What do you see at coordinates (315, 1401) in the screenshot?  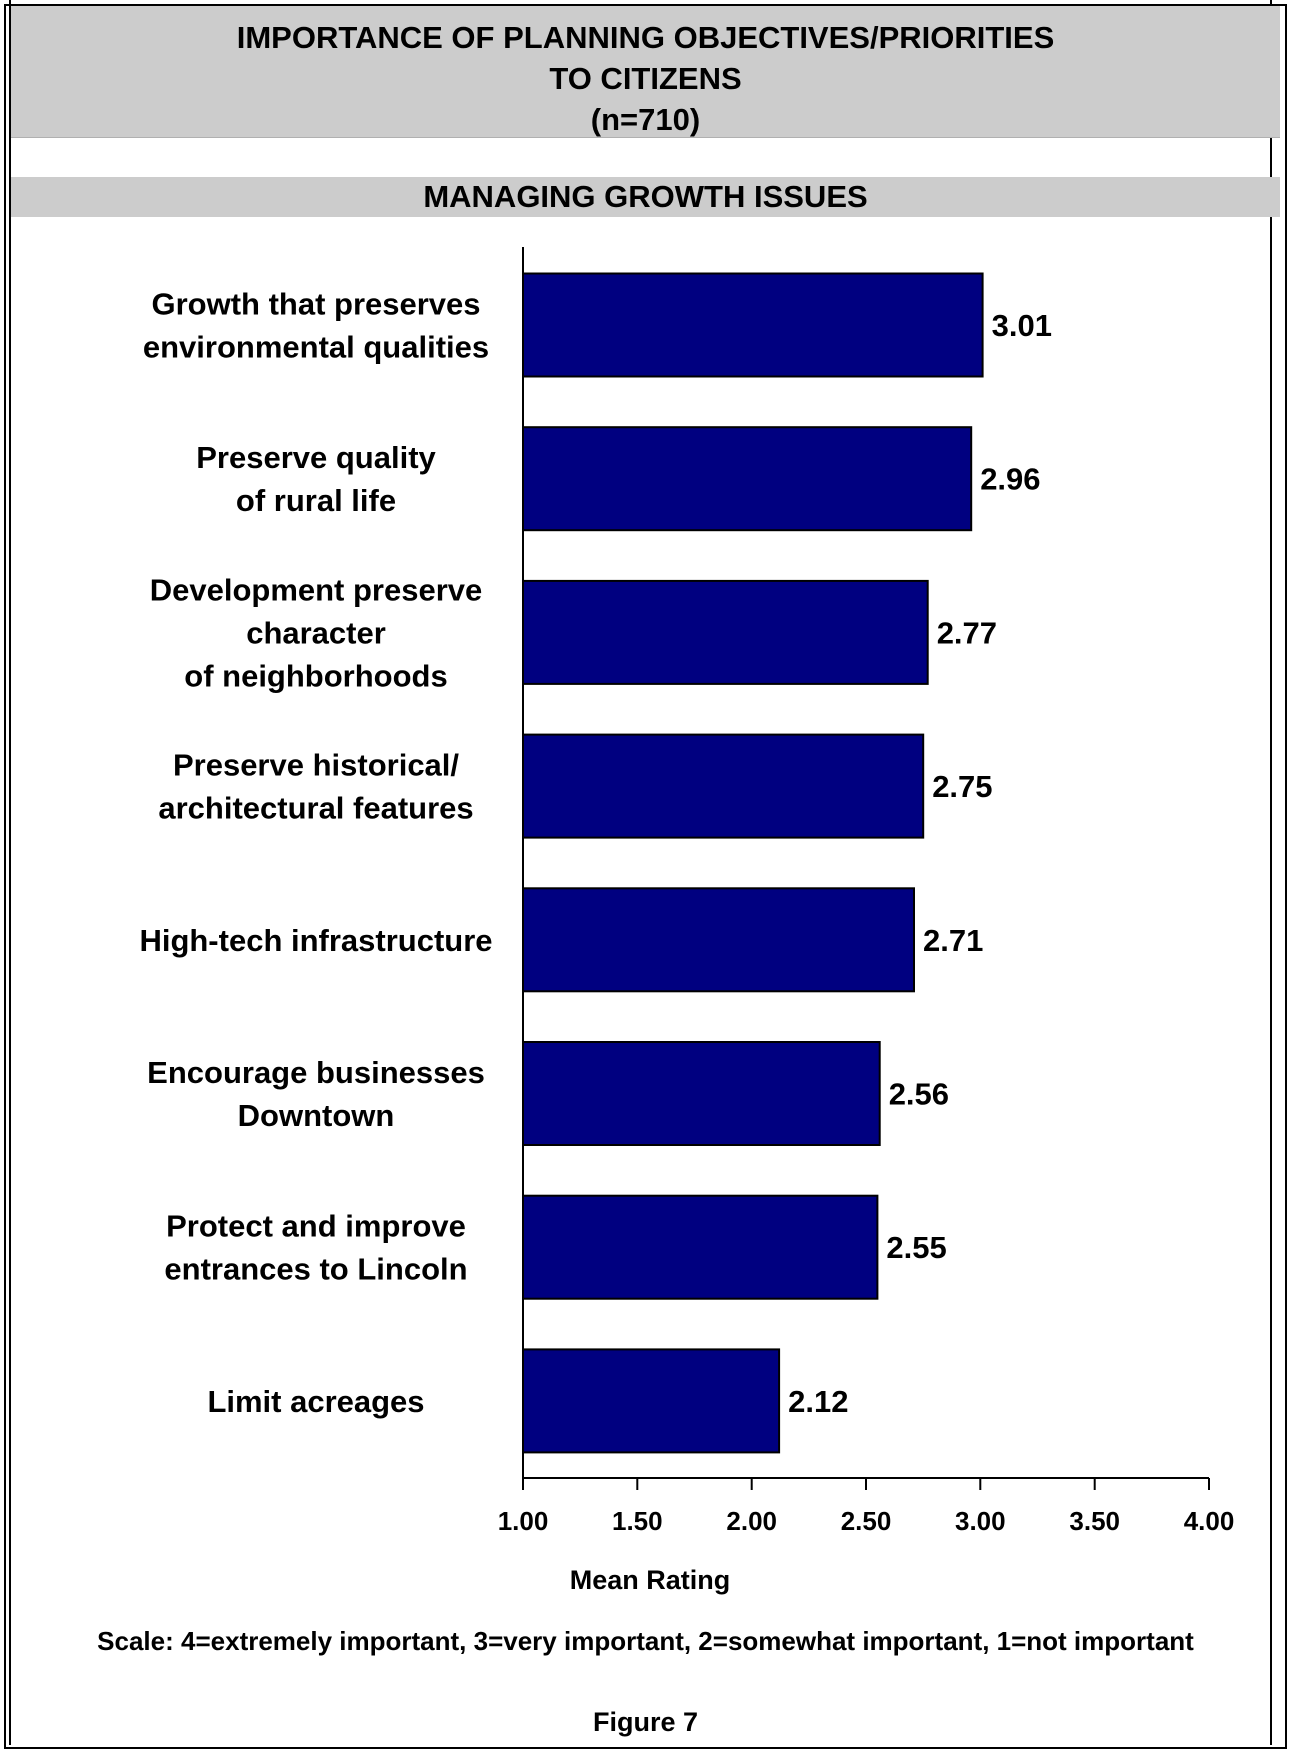 I see `category-label: Limit acreages` at bounding box center [315, 1401].